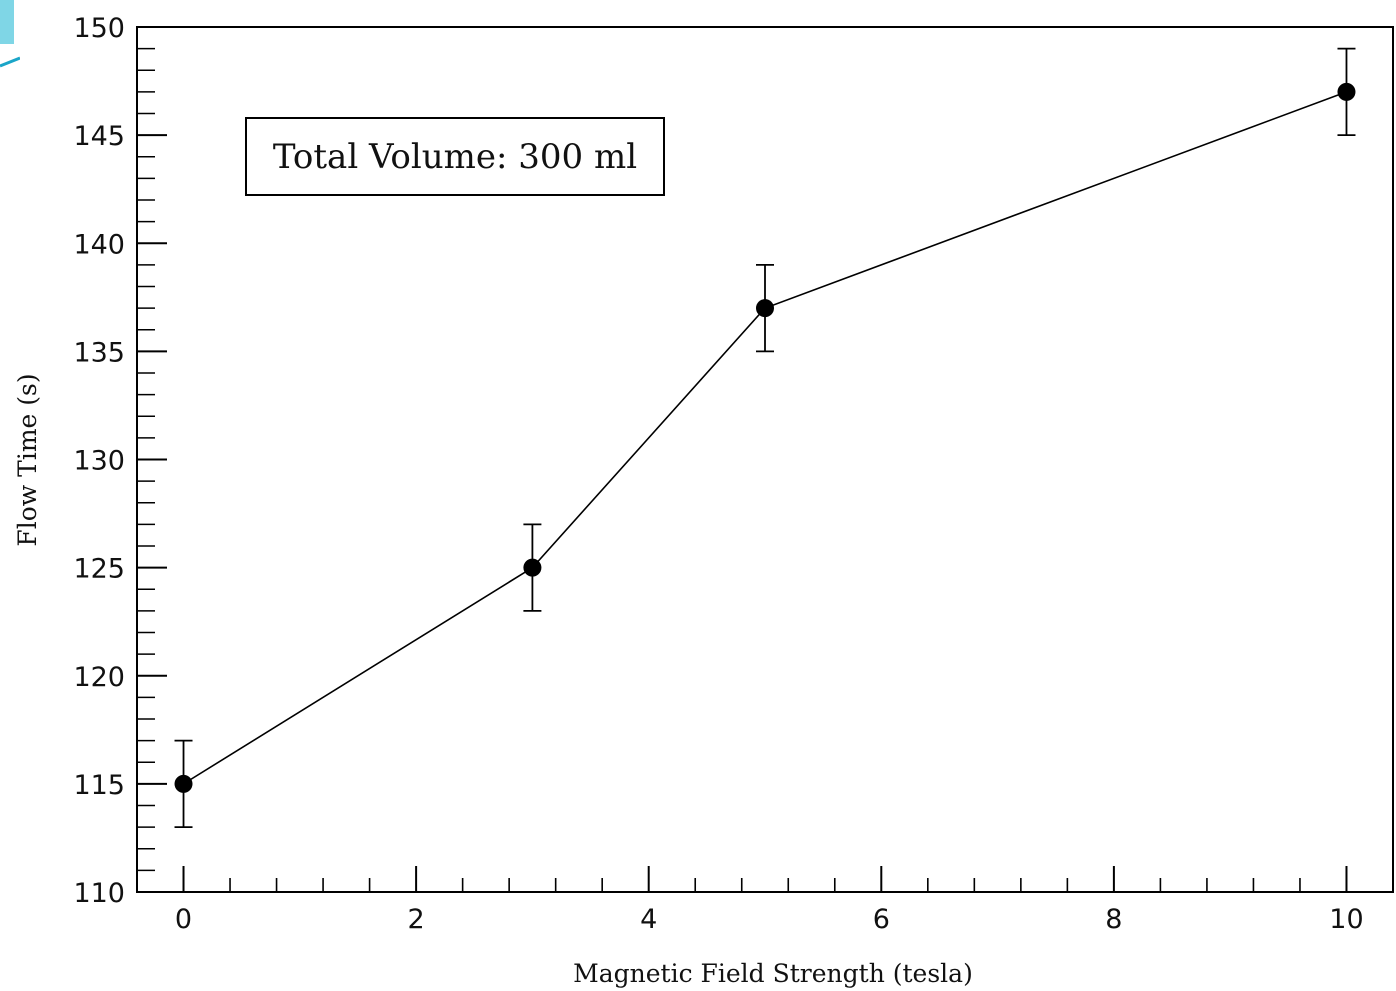 The width and height of the screenshot is (1396, 991). Describe the element at coordinates (881, 919) in the screenshot. I see `x-tick-label: 6` at that location.